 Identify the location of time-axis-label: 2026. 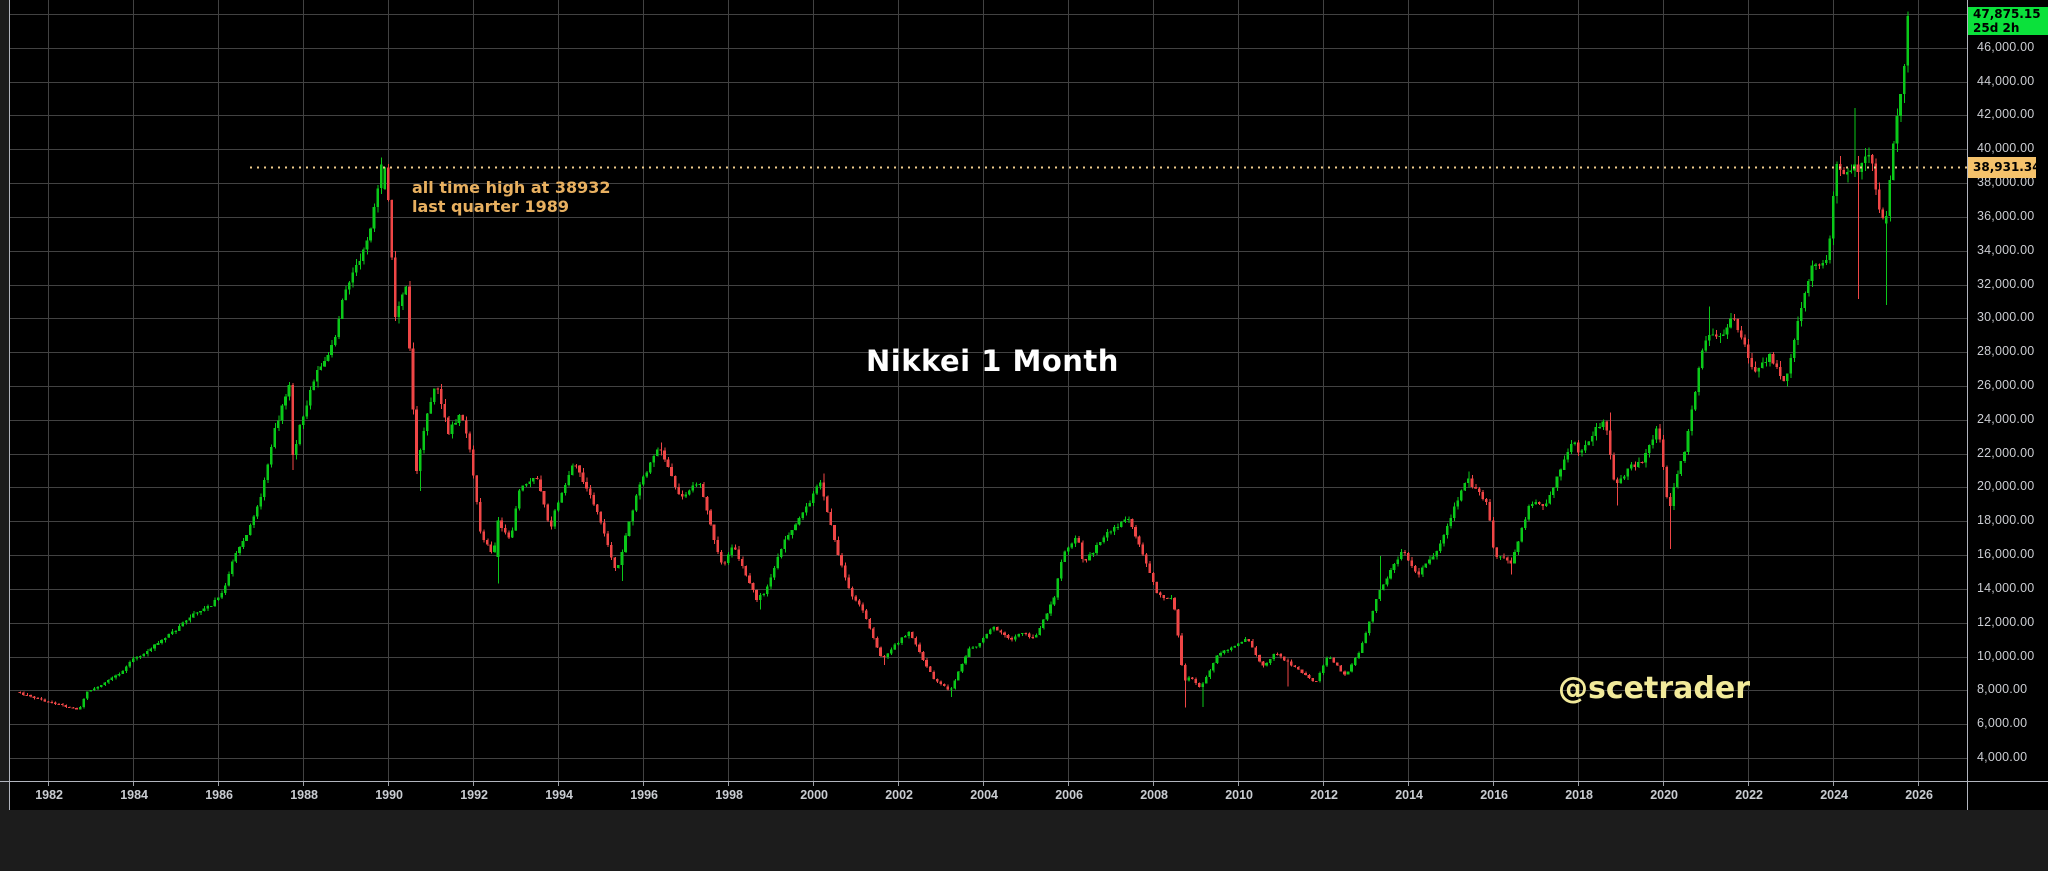
(1919, 795).